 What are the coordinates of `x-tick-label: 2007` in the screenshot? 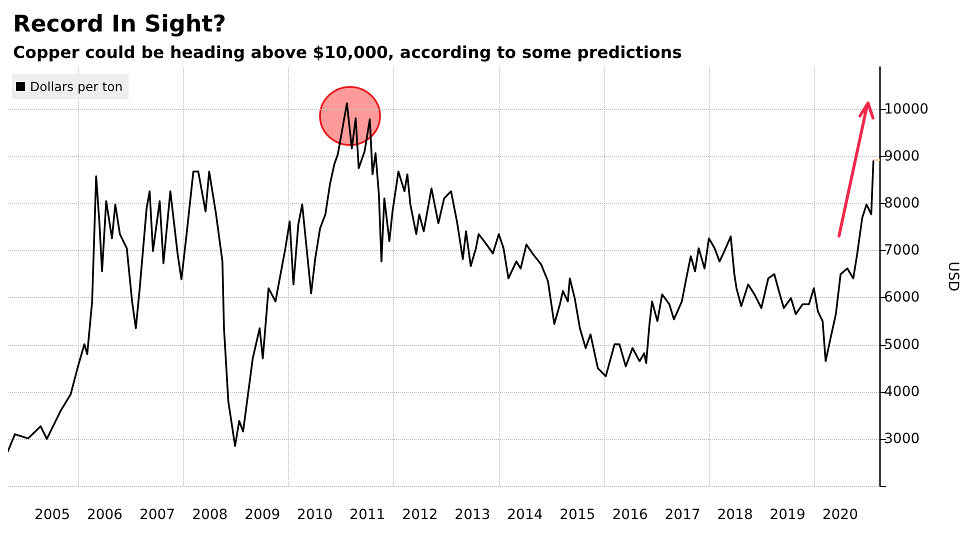 It's located at (157, 515).